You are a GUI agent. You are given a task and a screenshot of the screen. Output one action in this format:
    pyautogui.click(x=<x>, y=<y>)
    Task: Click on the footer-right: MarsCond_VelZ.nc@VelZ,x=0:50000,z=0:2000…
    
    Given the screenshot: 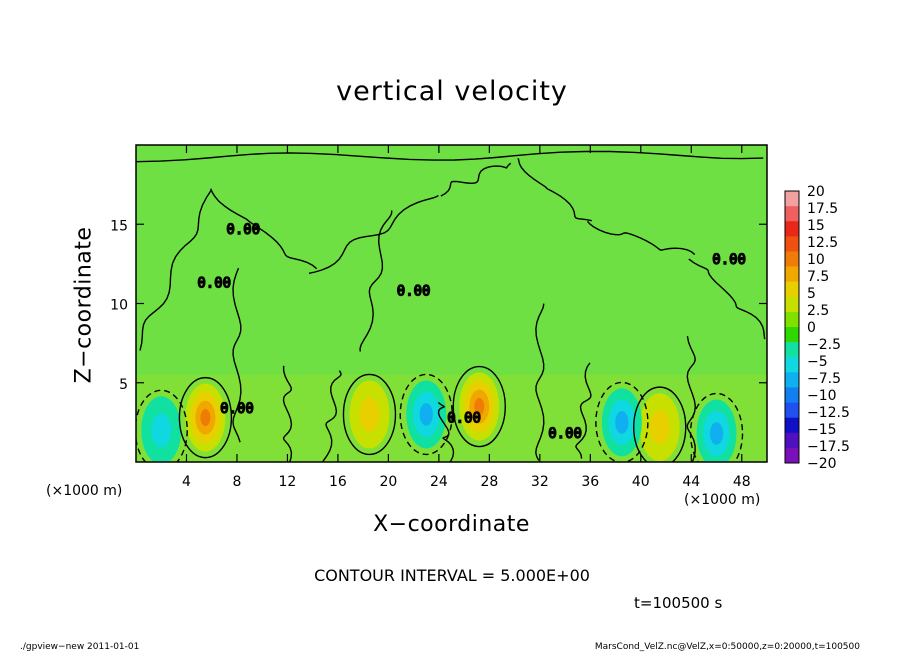 What is the action you would take?
    pyautogui.click(x=727, y=647)
    